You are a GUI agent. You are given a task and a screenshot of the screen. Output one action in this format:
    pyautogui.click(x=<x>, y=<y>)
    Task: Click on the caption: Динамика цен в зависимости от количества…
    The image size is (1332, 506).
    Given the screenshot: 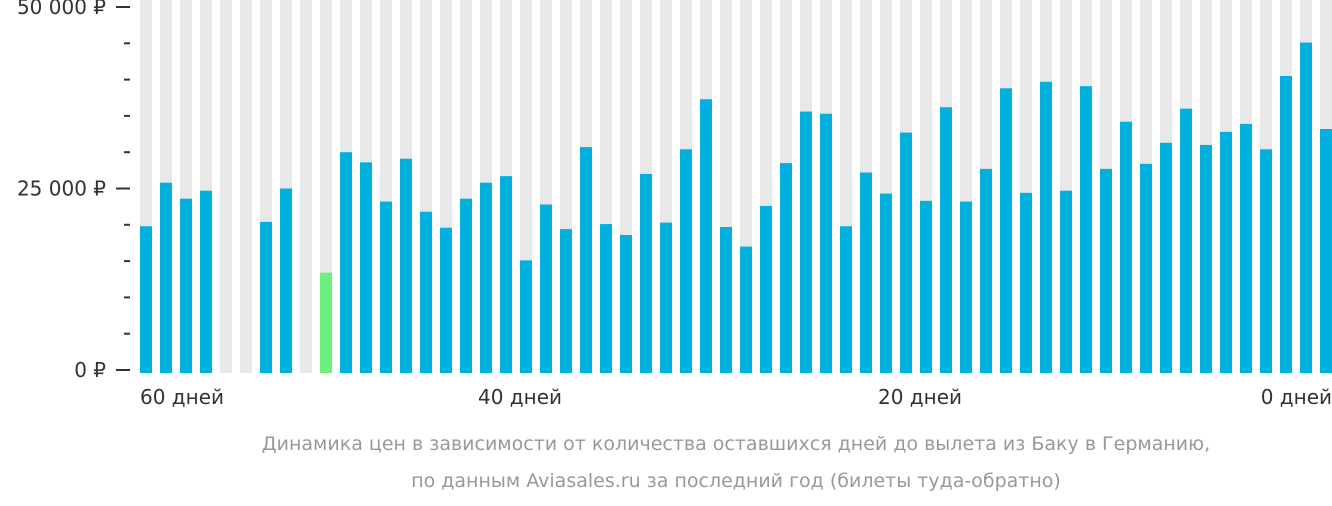 What is the action you would take?
    pyautogui.click(x=736, y=444)
    